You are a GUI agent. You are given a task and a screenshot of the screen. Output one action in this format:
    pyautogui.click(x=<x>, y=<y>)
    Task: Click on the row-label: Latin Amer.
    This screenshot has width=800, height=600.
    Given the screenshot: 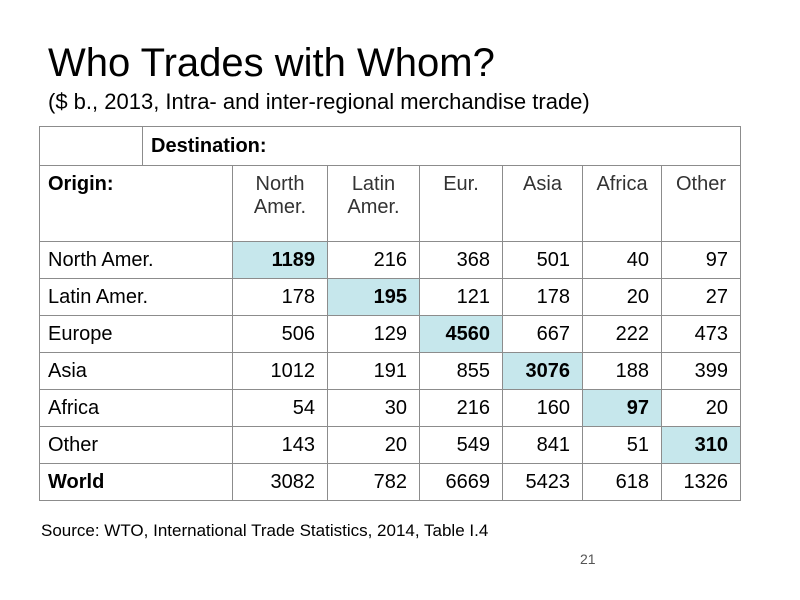 What is the action you would take?
    pyautogui.click(x=136, y=297)
    